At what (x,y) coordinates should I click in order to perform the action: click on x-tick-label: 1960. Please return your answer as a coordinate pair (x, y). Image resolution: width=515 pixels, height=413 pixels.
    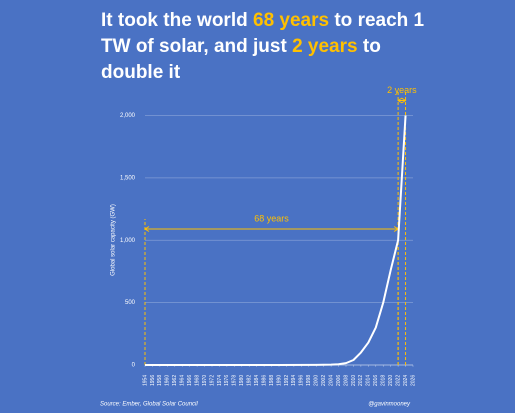
    Looking at the image, I should click on (168, 380).